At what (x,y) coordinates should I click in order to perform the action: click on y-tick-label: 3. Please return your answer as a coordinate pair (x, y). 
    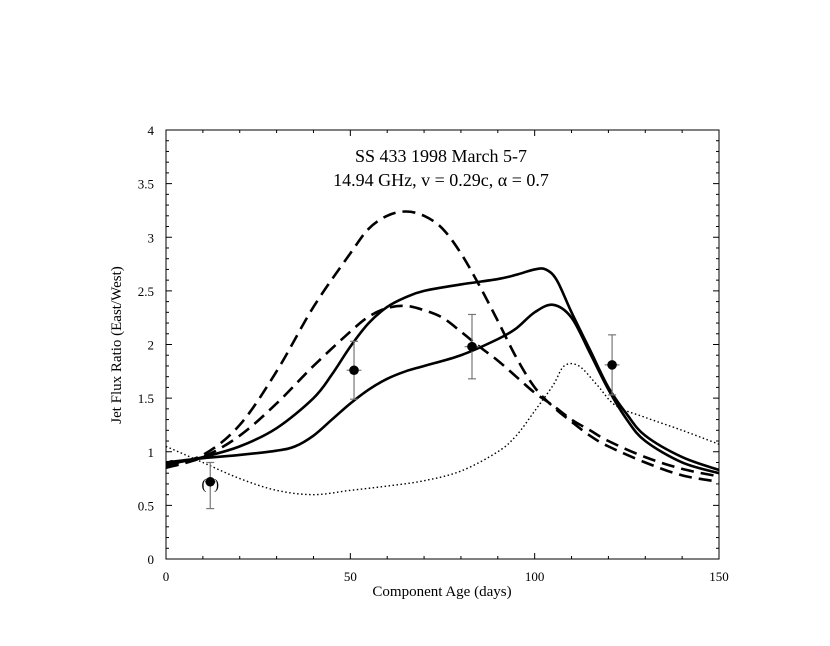
    Looking at the image, I should click on (151, 237).